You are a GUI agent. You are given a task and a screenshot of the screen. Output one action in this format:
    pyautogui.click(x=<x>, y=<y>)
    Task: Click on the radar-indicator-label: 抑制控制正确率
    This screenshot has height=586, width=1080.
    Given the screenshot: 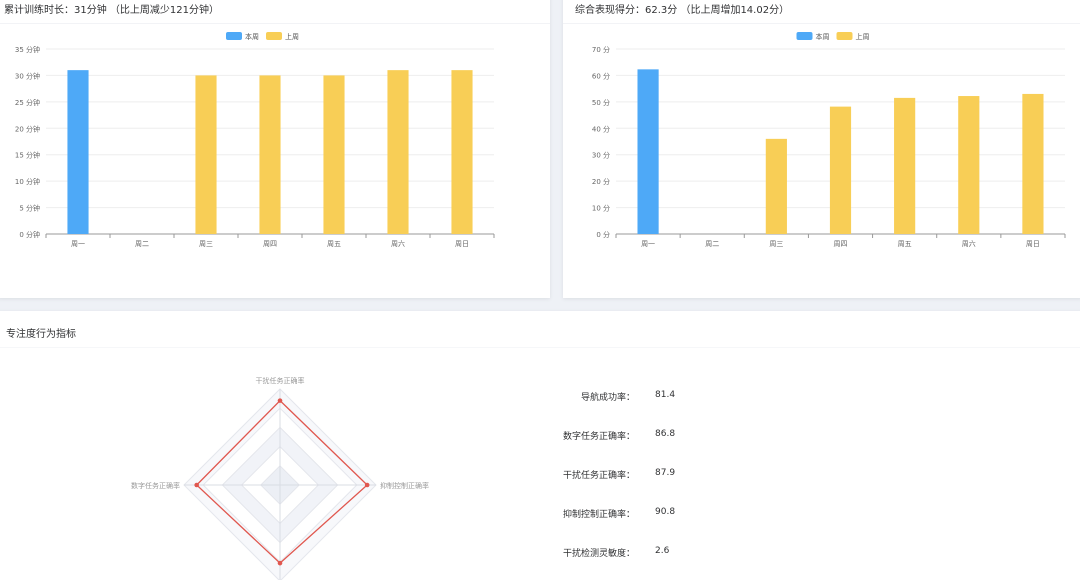 What is the action you would take?
    pyautogui.click(x=404, y=485)
    